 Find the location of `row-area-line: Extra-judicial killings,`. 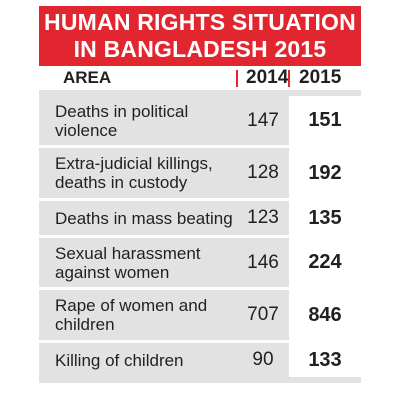

row-area-line: Extra-judicial killings, is located at coordinates (134, 163).